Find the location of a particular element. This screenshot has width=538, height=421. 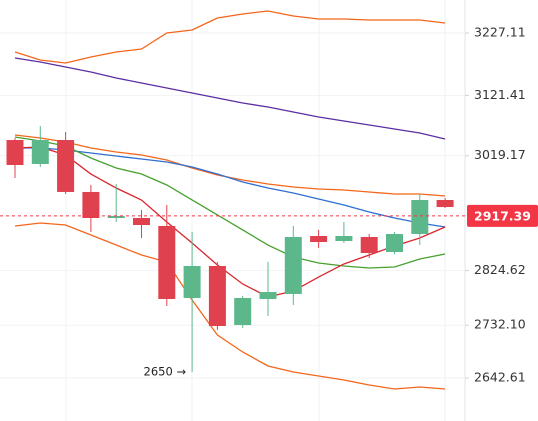

y-tick-label: 2732.10 is located at coordinates (500, 324).